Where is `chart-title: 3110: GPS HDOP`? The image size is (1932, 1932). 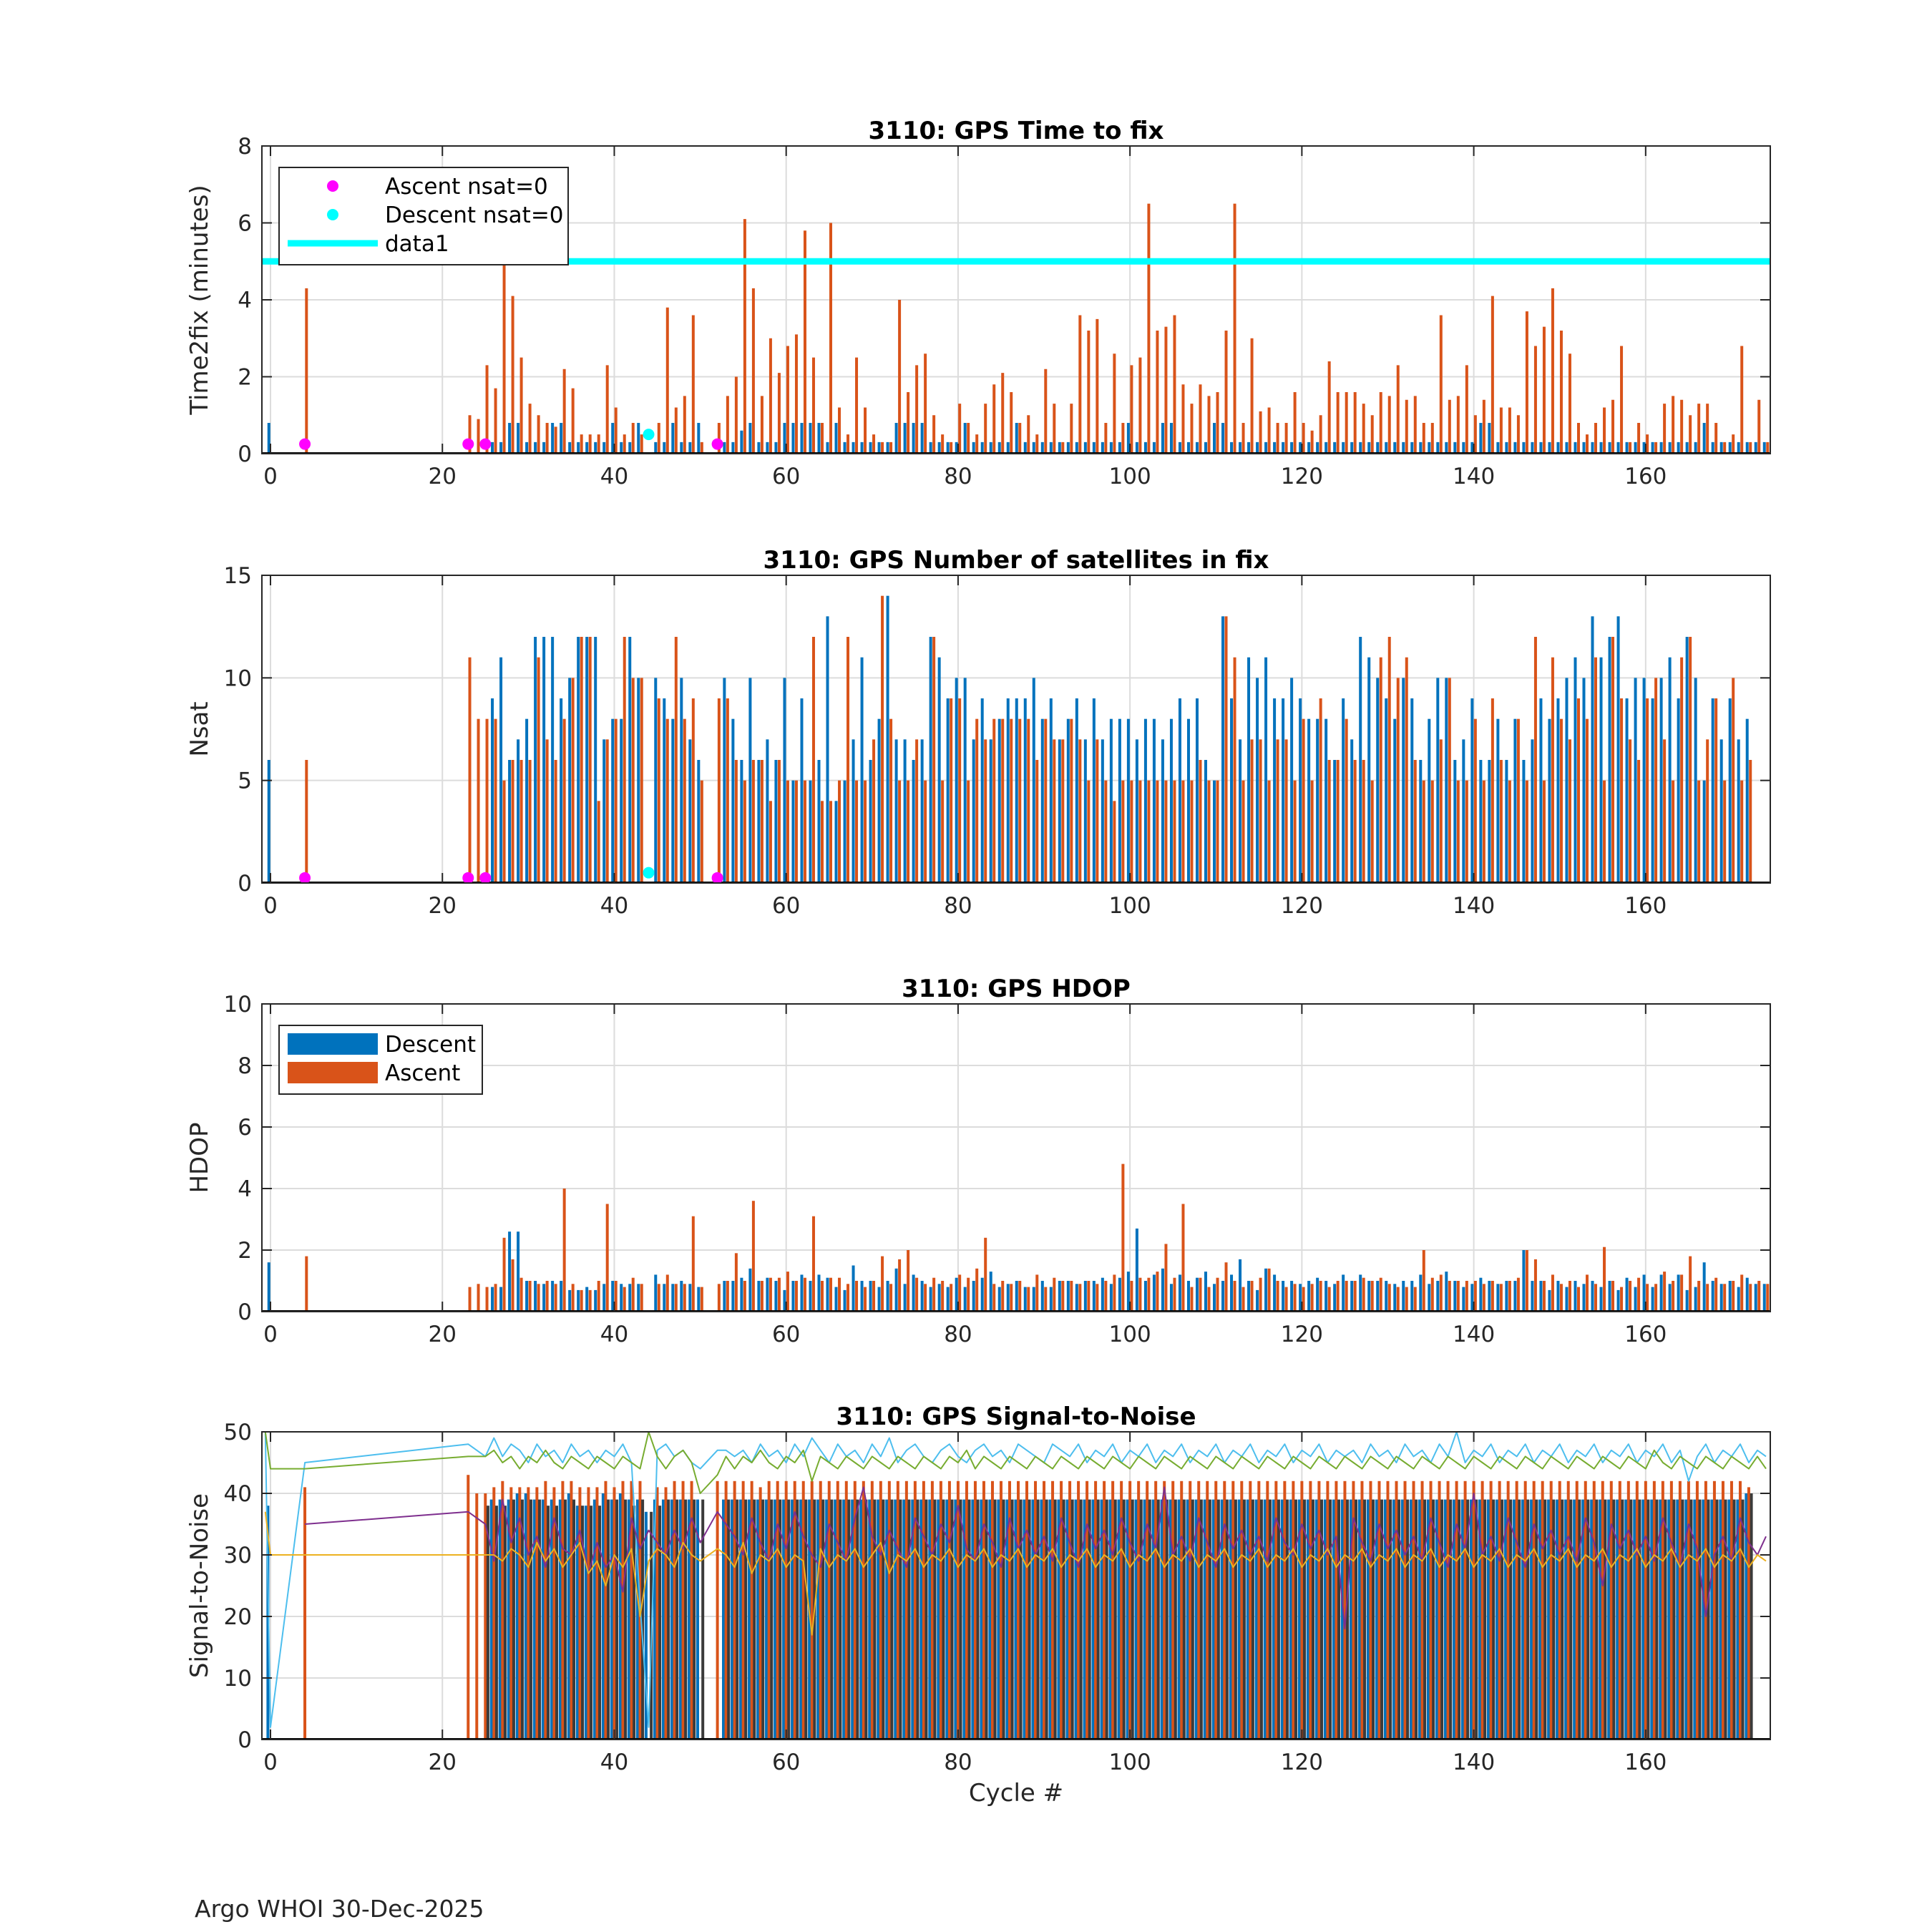
chart-title: 3110: GPS HDOP is located at coordinates (1017, 989).